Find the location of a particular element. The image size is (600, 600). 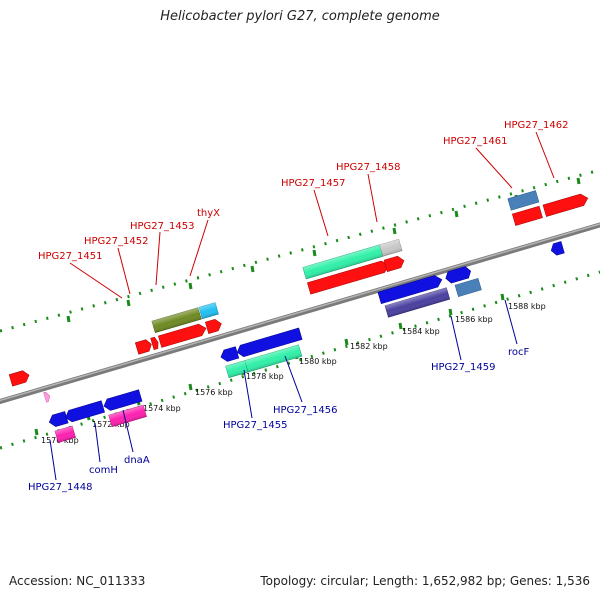

gene-label-top: HPG27_1457 is located at coordinates (313, 183).